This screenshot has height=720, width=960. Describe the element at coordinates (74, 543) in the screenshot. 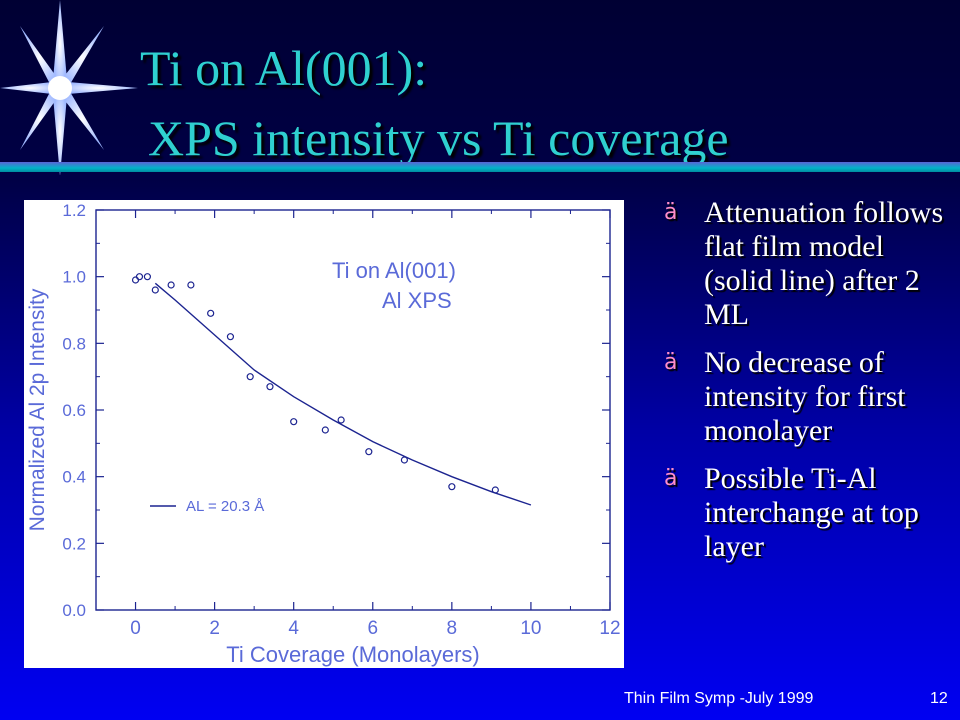

I see `y-tick-label: 0.2` at that location.